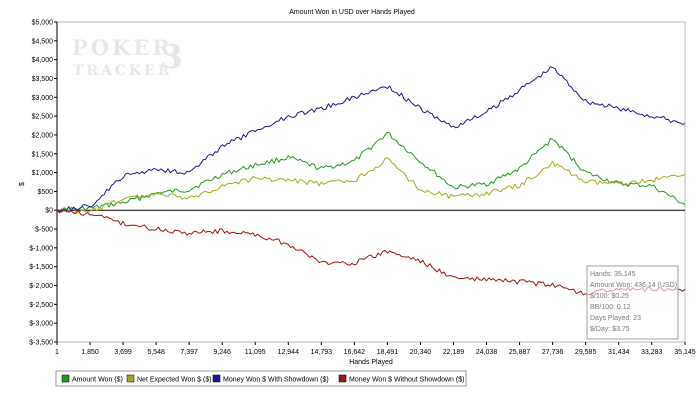 Image resolution: width=700 pixels, height=408 pixels. What do you see at coordinates (44, 230) in the screenshot?
I see `y-tick-label: $-500` at bounding box center [44, 230].